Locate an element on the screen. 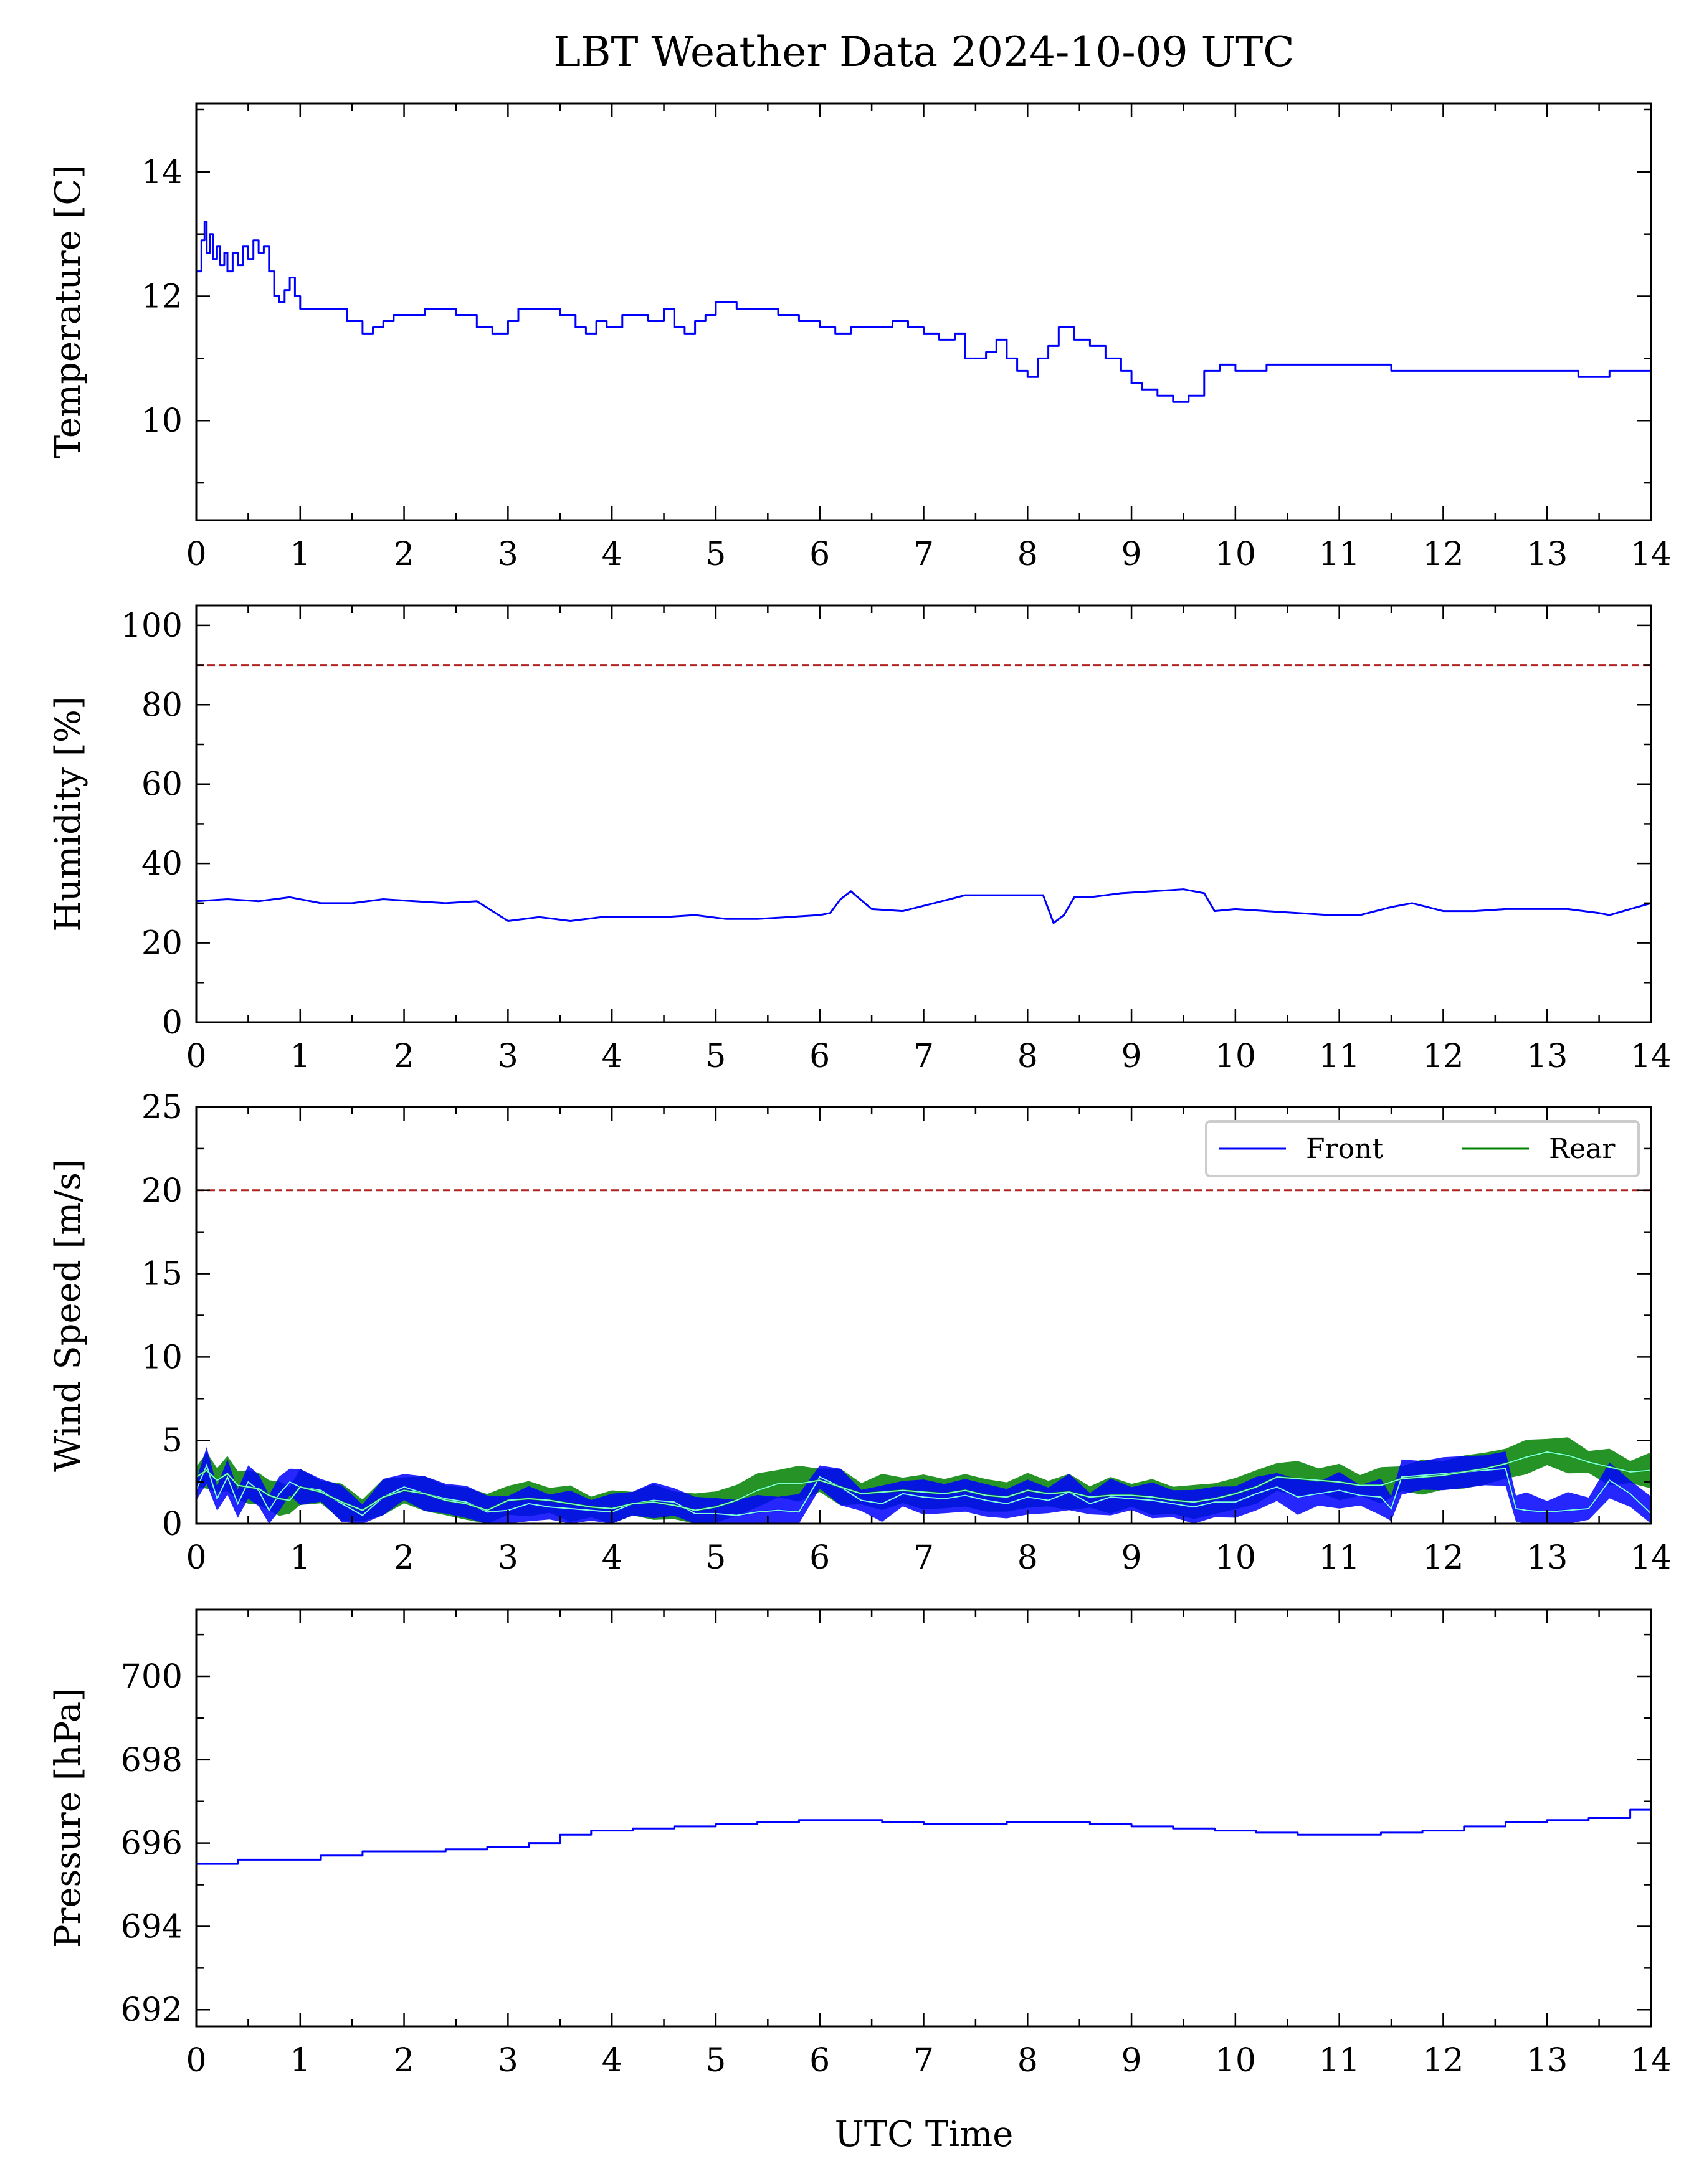 This screenshot has height=2184, width=1704. humidity-data is located at coordinates (923, 906).